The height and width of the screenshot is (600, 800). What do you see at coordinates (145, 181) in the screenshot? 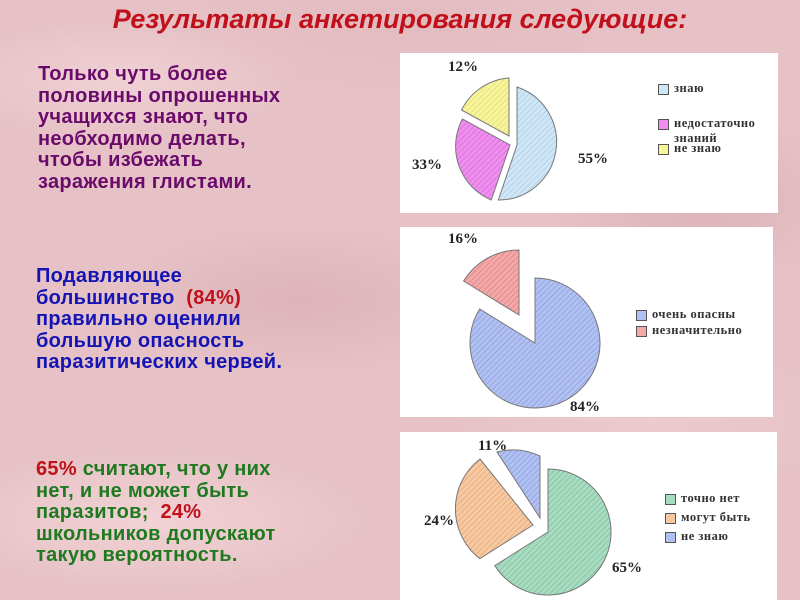
I see `text-line: заражения глистами.` at bounding box center [145, 181].